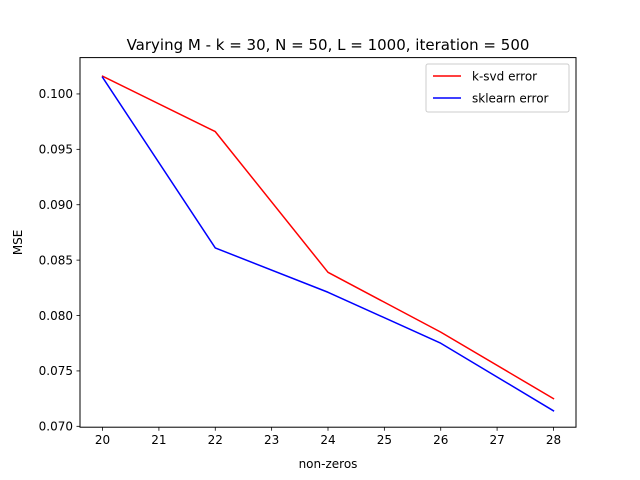  I want to click on legend-box, so click(497, 88).